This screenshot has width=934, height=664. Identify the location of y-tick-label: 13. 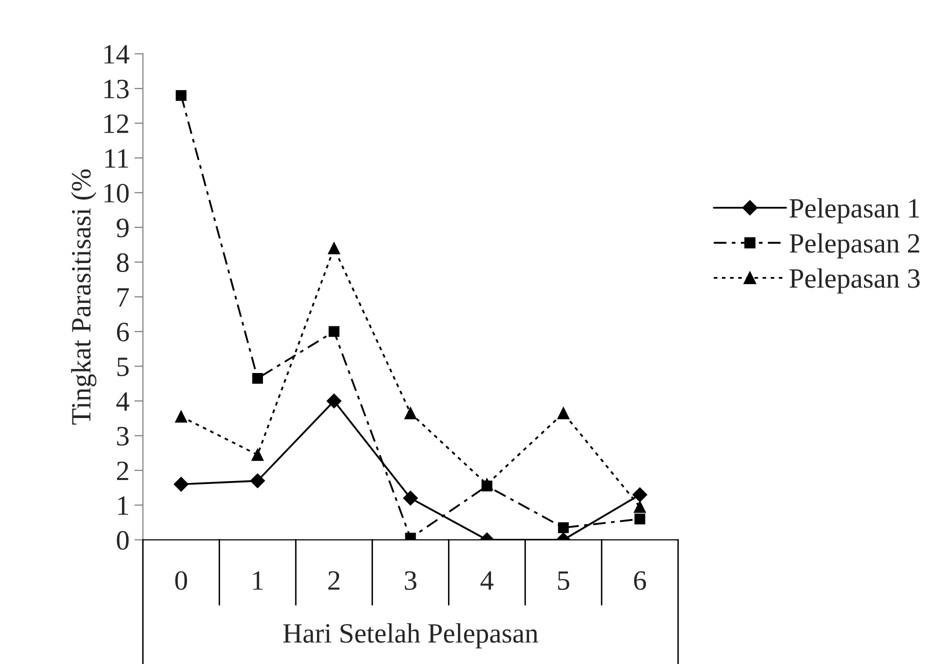
(116, 89).